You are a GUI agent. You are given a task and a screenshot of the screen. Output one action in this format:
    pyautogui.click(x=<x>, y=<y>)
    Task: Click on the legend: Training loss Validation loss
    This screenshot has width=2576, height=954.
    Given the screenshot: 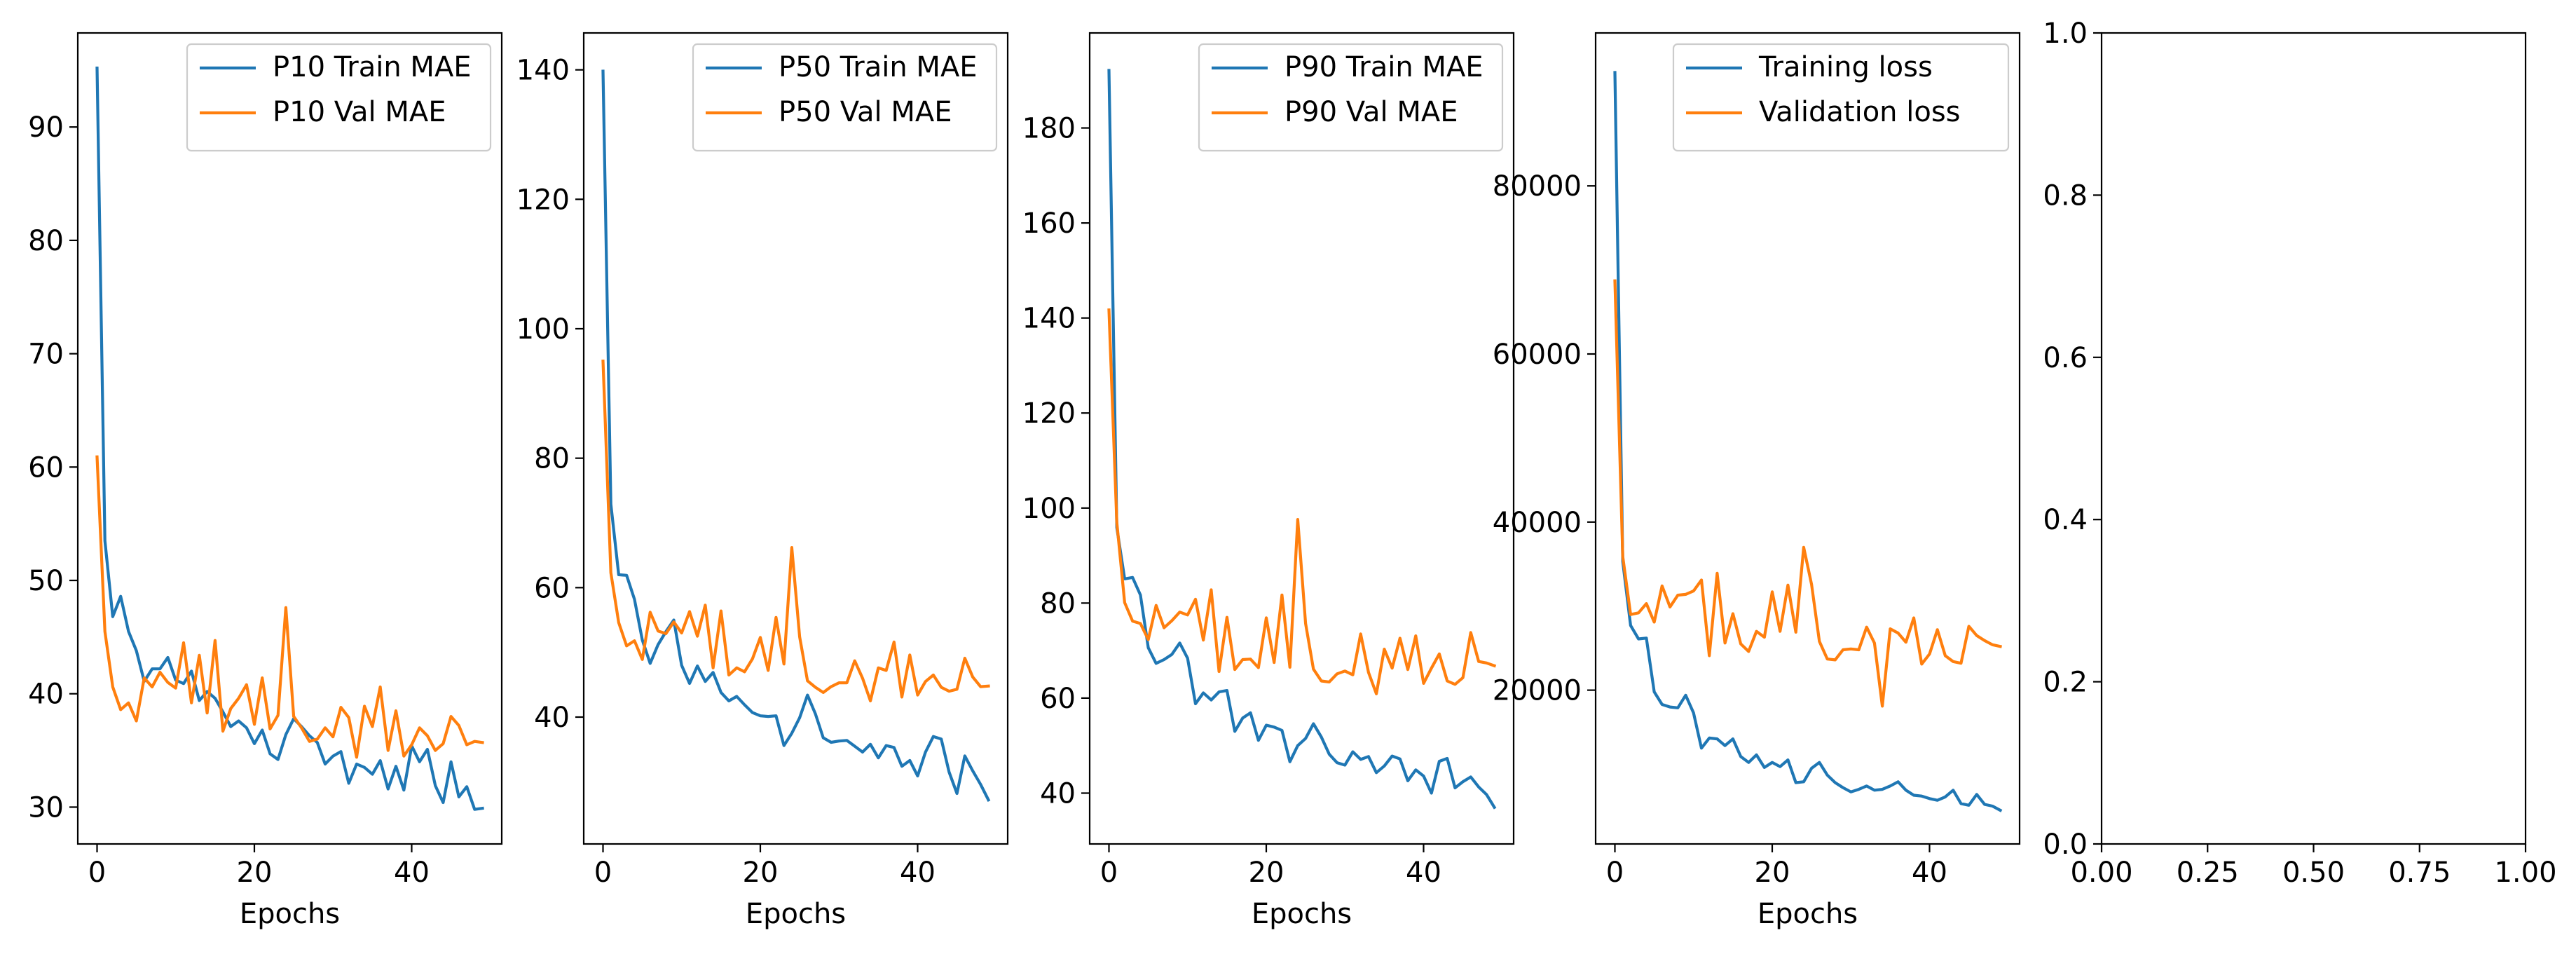 What is the action you would take?
    pyautogui.click(x=1841, y=97)
    